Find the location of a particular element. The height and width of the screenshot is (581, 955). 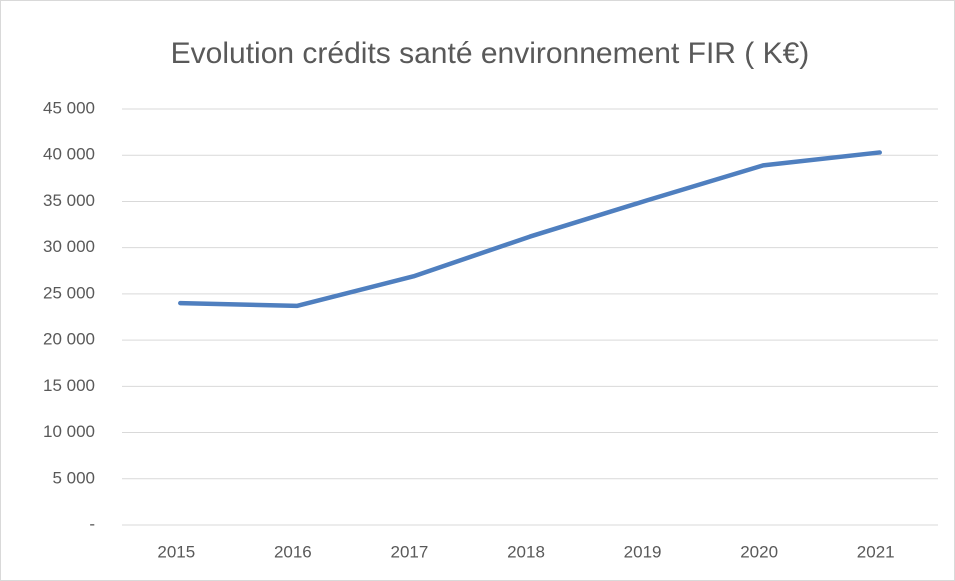

x-tick-label: 2019 is located at coordinates (643, 551).